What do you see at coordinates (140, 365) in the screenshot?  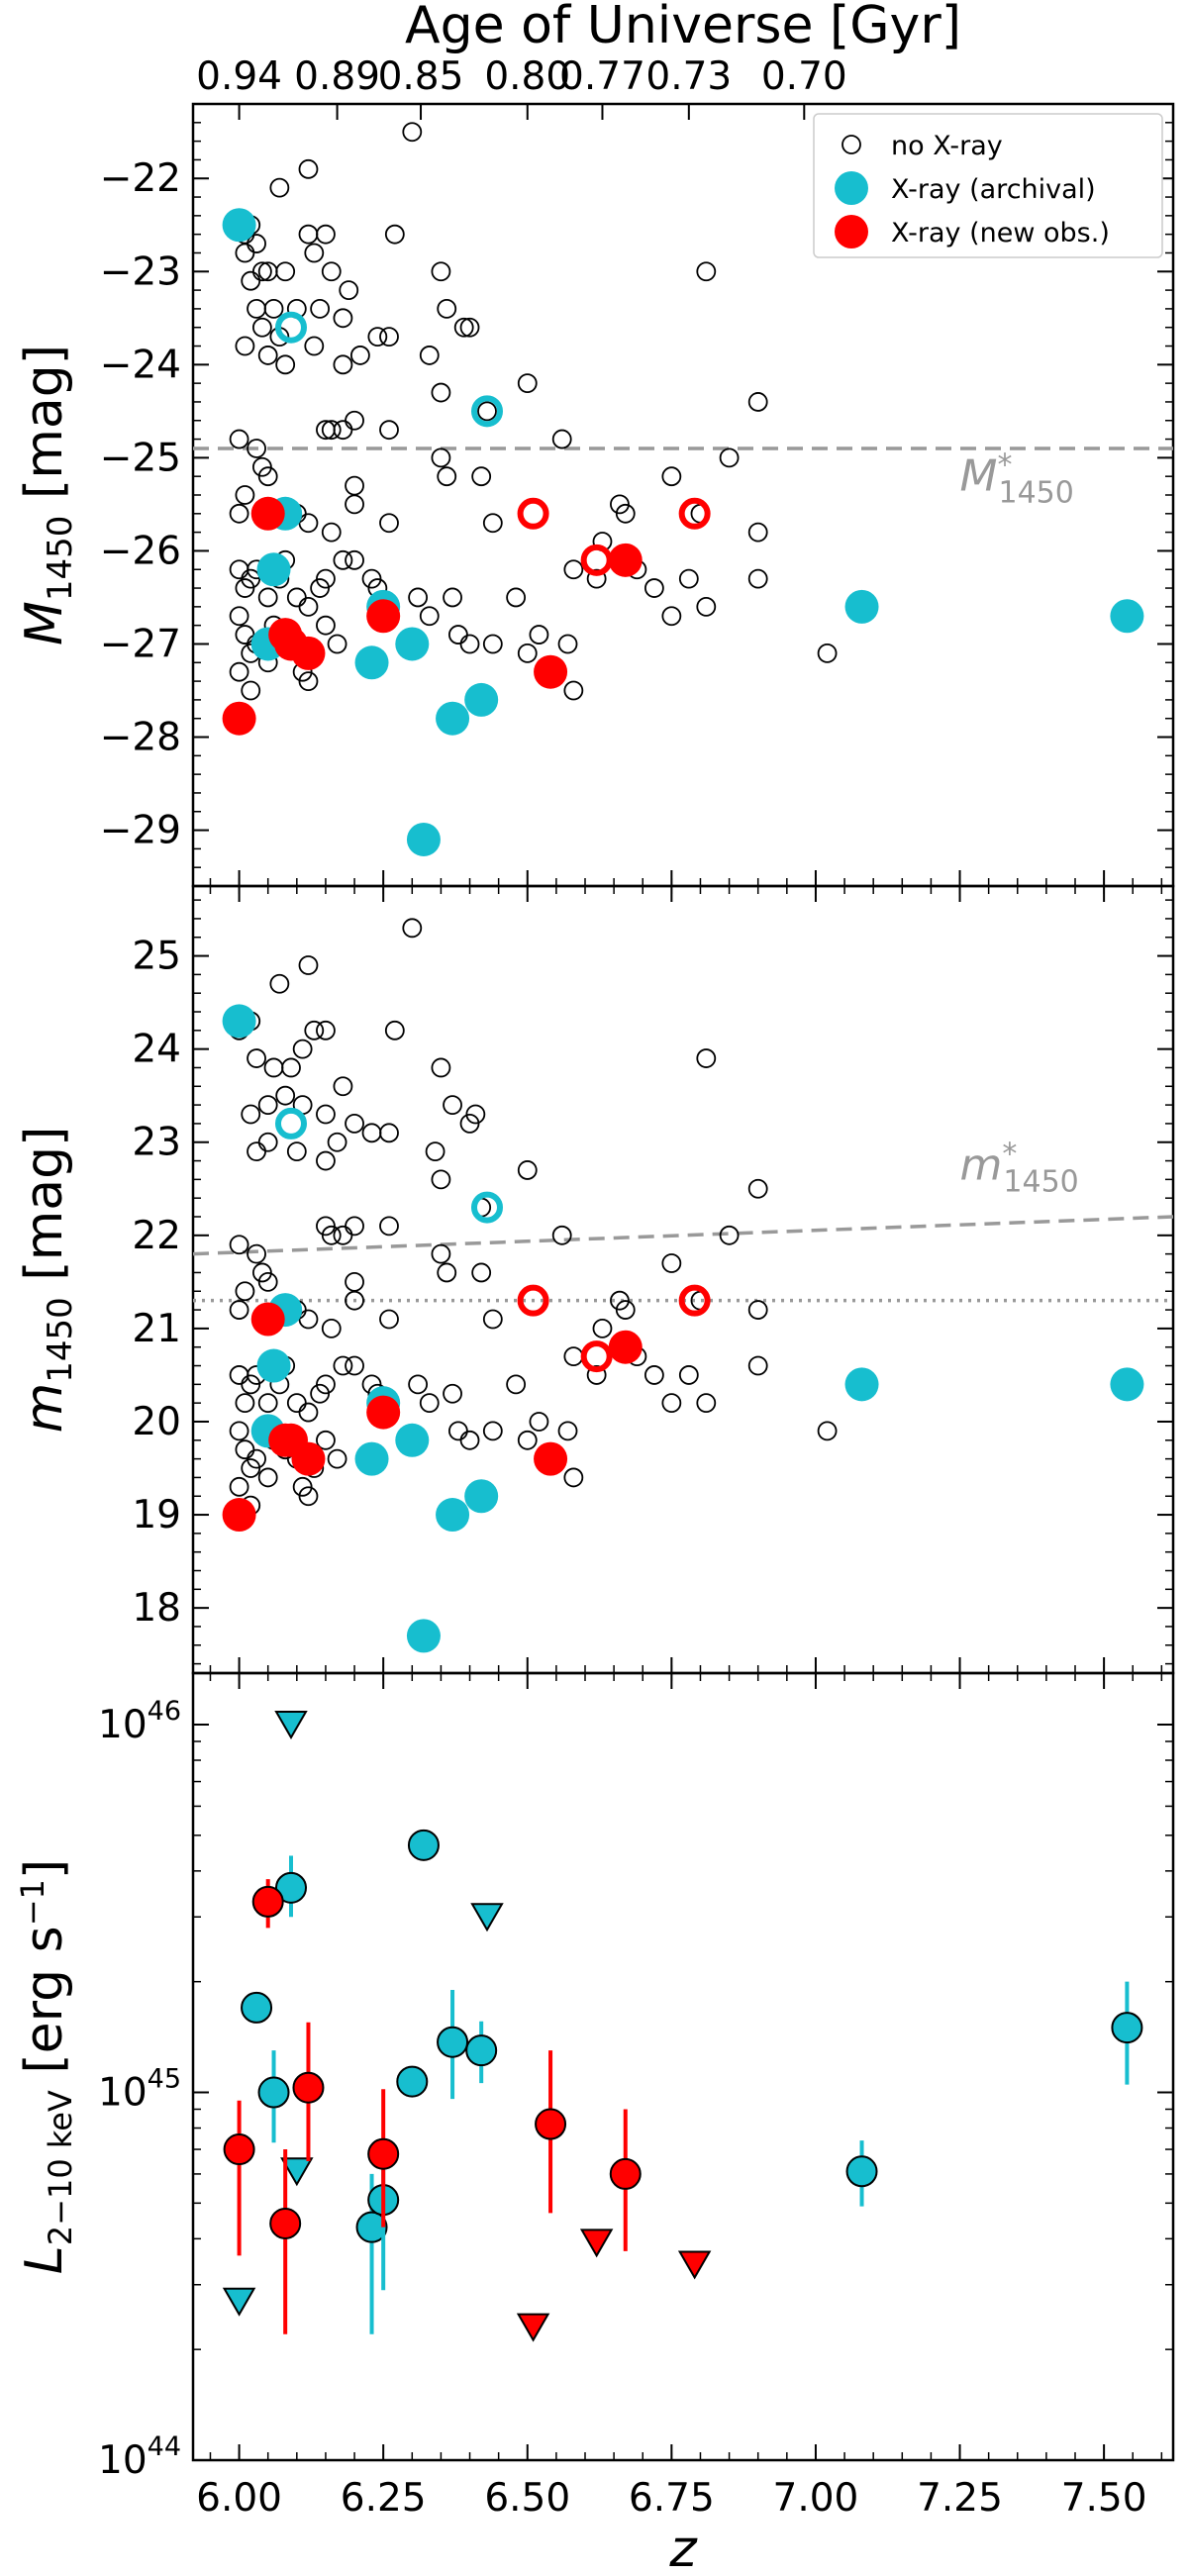 I see `y-tick-label: −24` at bounding box center [140, 365].